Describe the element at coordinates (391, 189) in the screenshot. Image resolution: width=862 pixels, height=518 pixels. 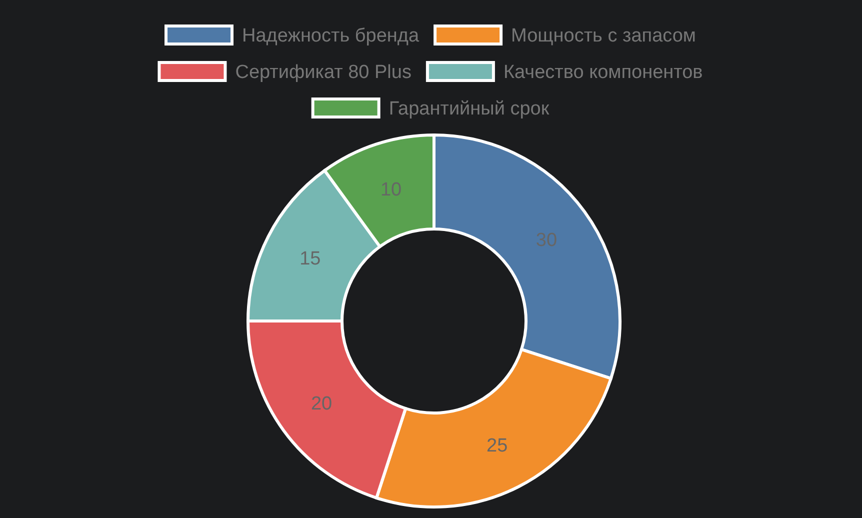
I see `data-label: 10` at that location.